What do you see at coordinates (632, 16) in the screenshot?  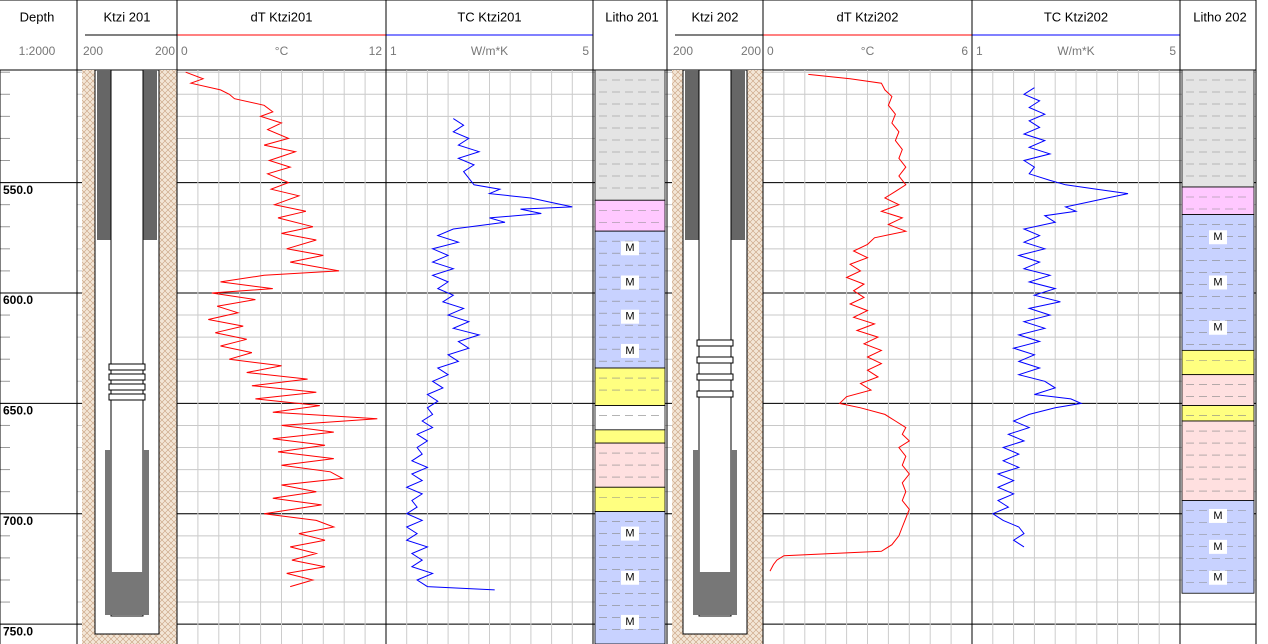 I see `track-title: Litho 201` at bounding box center [632, 16].